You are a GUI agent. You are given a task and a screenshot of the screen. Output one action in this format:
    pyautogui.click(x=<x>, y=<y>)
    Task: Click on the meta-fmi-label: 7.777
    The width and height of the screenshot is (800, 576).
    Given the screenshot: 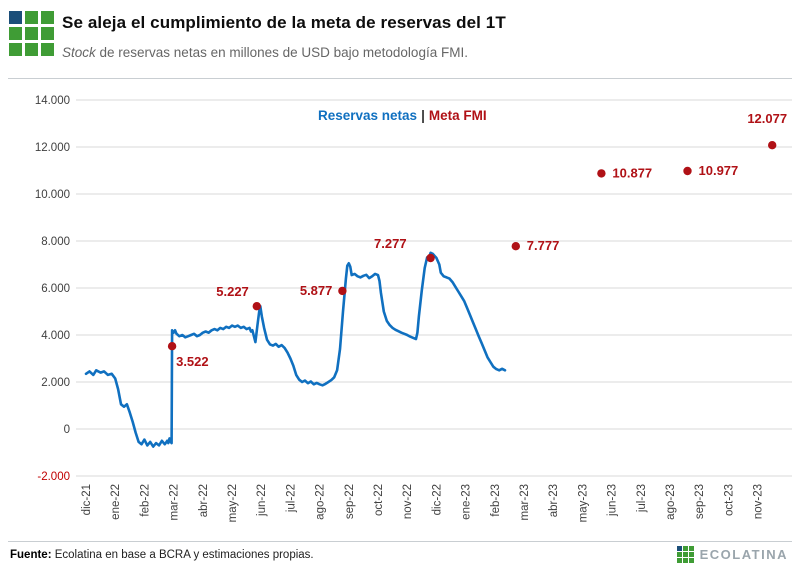 What is the action you would take?
    pyautogui.click(x=543, y=245)
    